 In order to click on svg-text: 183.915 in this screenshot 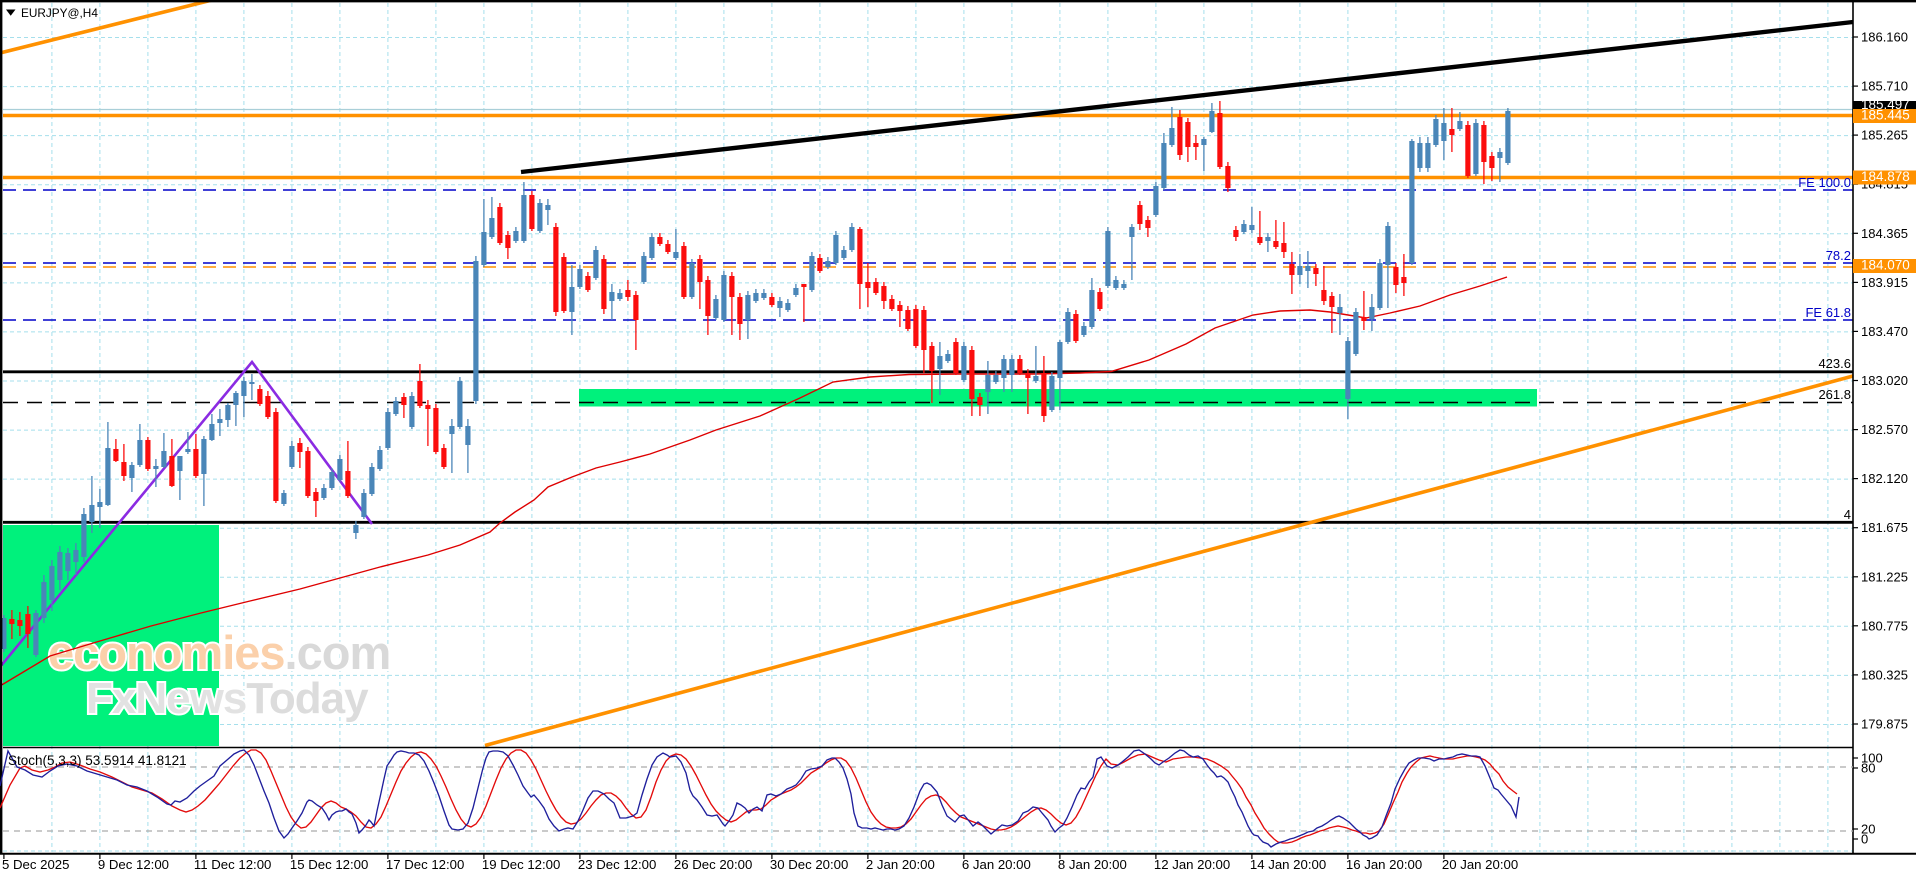, I will do `click(1884, 282)`.